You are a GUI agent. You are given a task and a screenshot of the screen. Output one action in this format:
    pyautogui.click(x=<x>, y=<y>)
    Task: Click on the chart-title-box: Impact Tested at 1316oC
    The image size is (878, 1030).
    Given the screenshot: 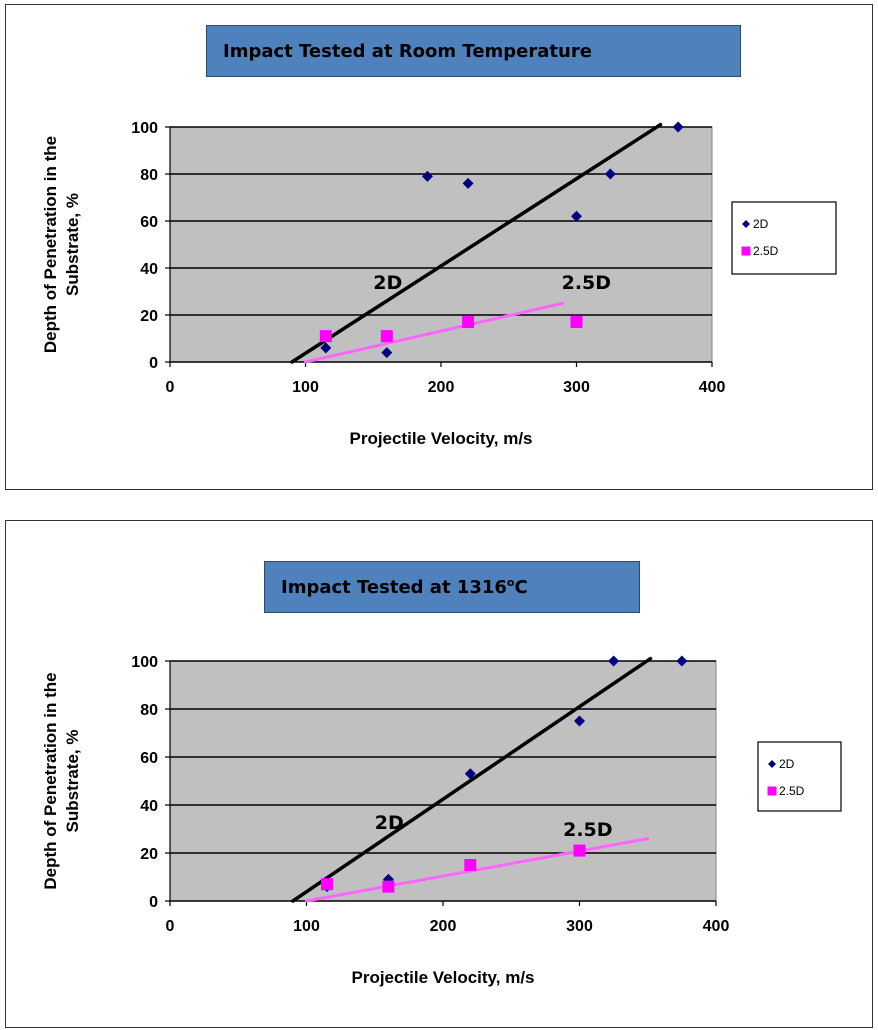 What is the action you would take?
    pyautogui.click(x=452, y=587)
    